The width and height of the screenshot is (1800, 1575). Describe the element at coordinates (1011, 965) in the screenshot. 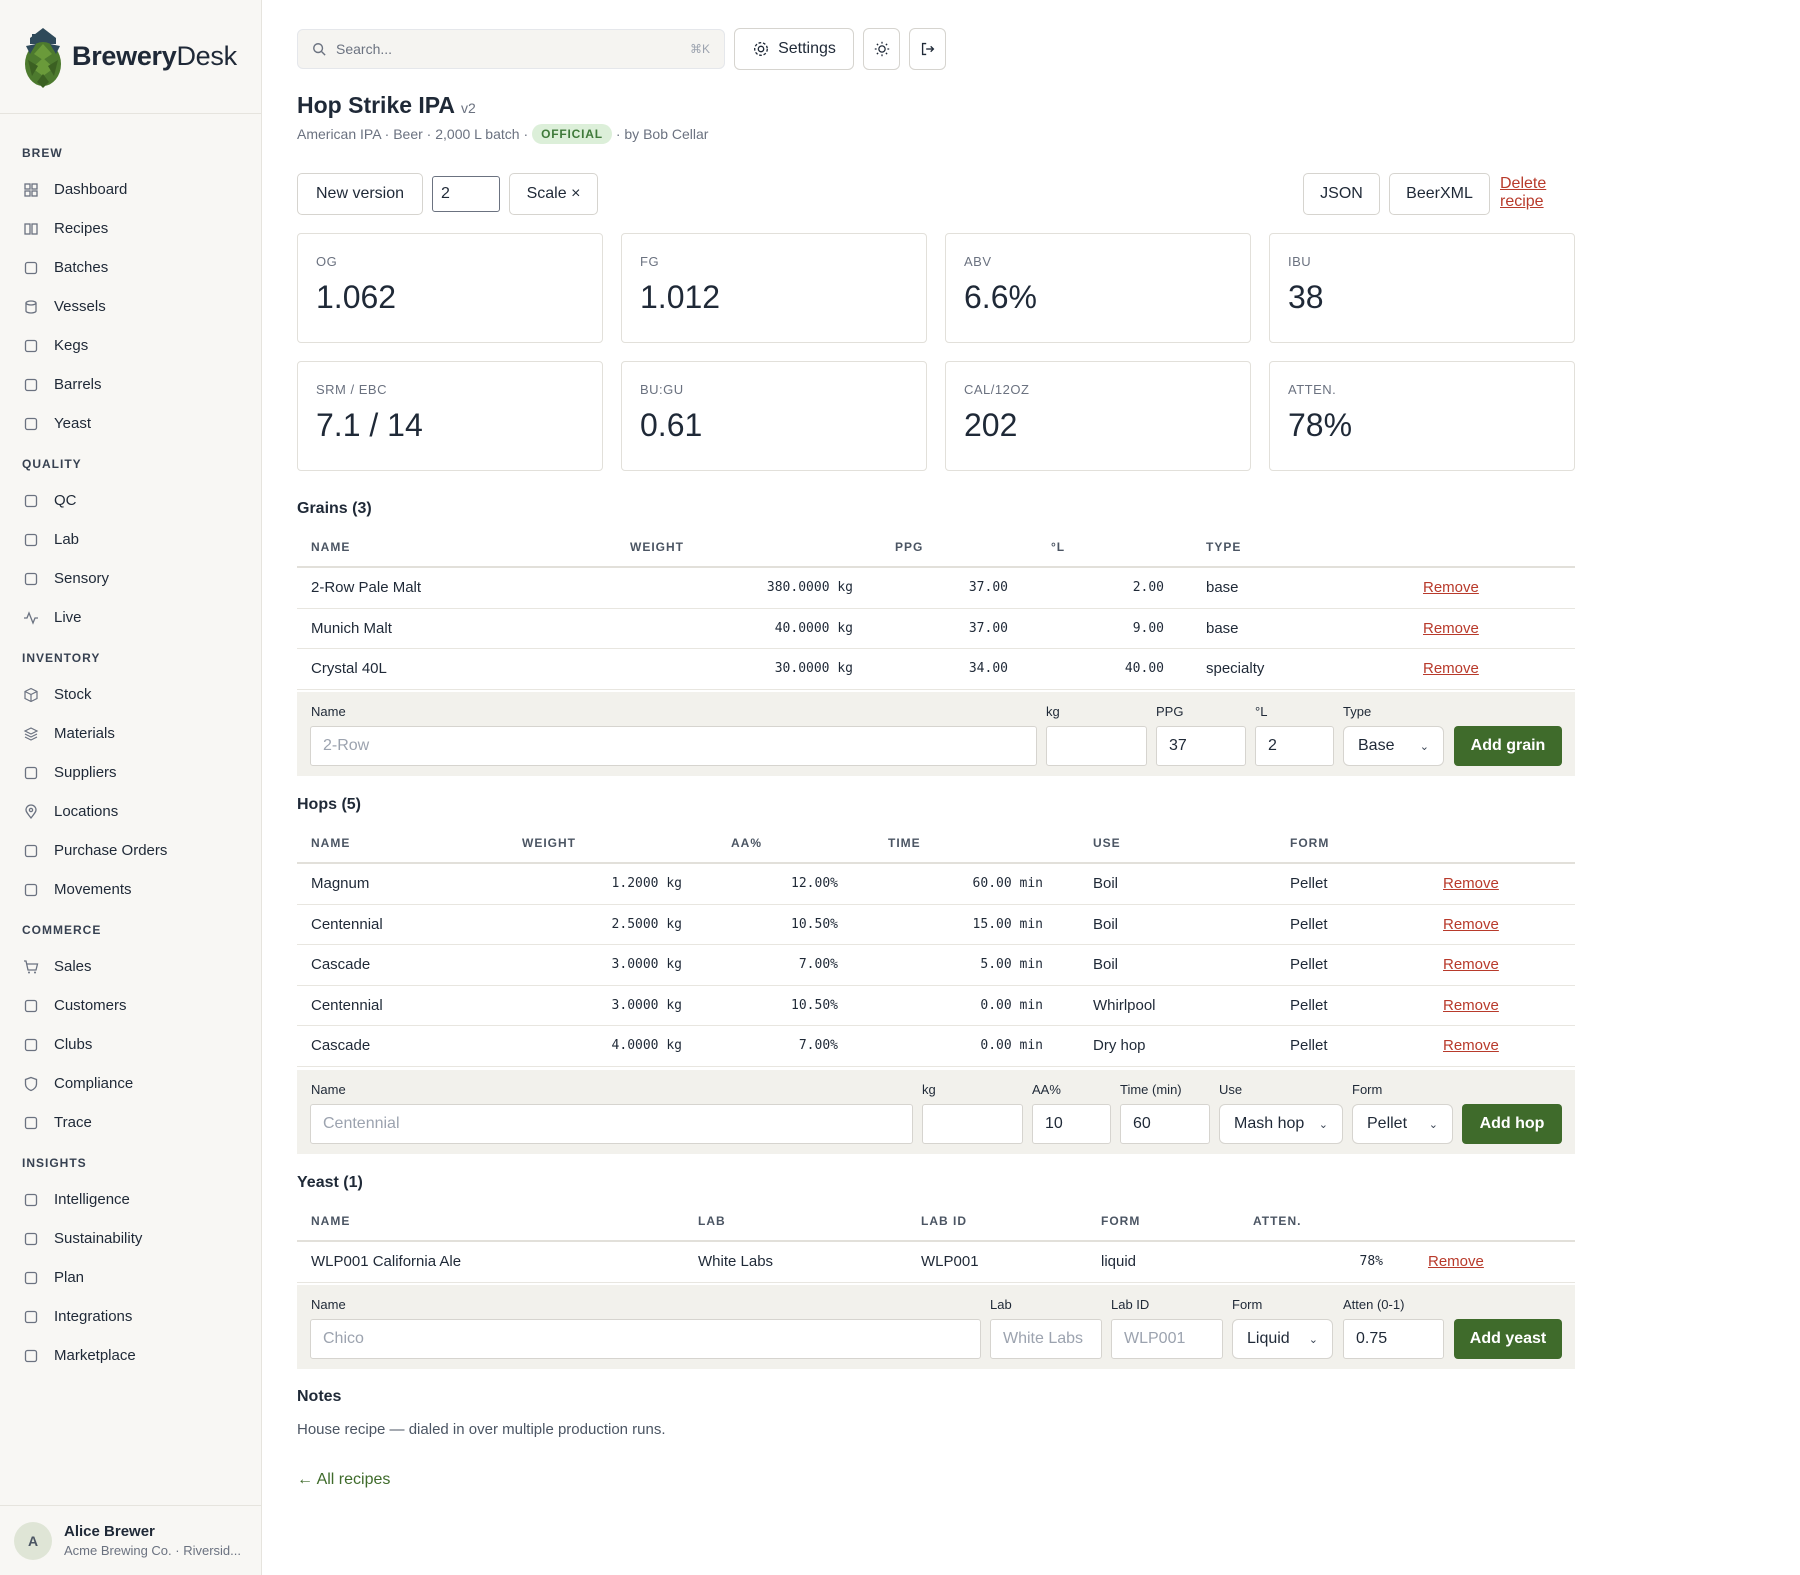

I see `cell-time: 5.00 min` at that location.